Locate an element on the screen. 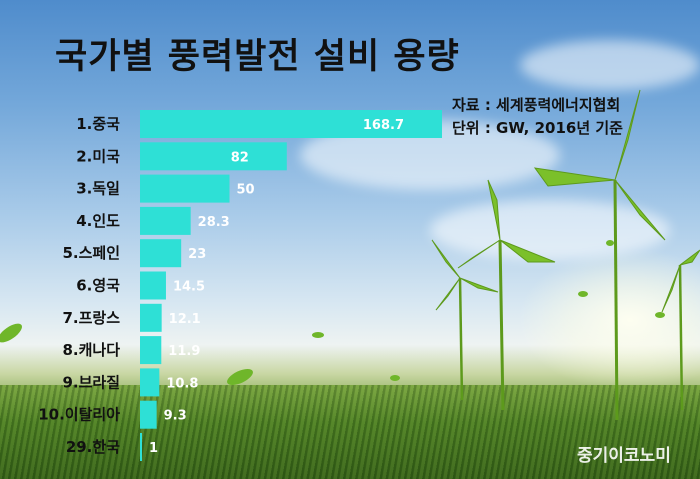 This screenshot has height=479, width=700. value-label: 50 is located at coordinates (246, 190).